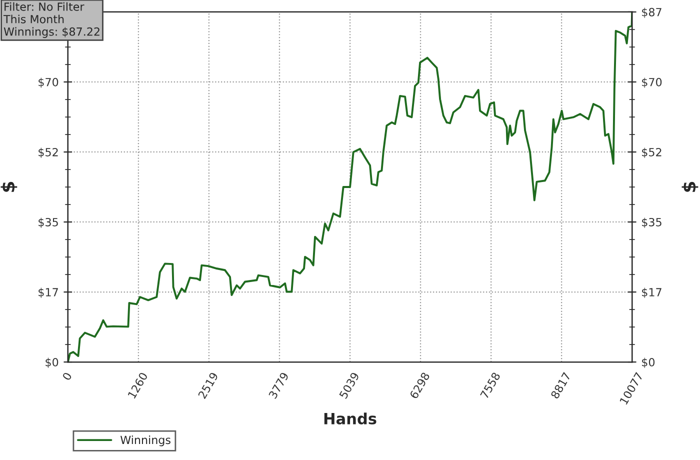  What do you see at coordinates (350, 418) in the screenshot?
I see `x-axis-title: Hands` at bounding box center [350, 418].